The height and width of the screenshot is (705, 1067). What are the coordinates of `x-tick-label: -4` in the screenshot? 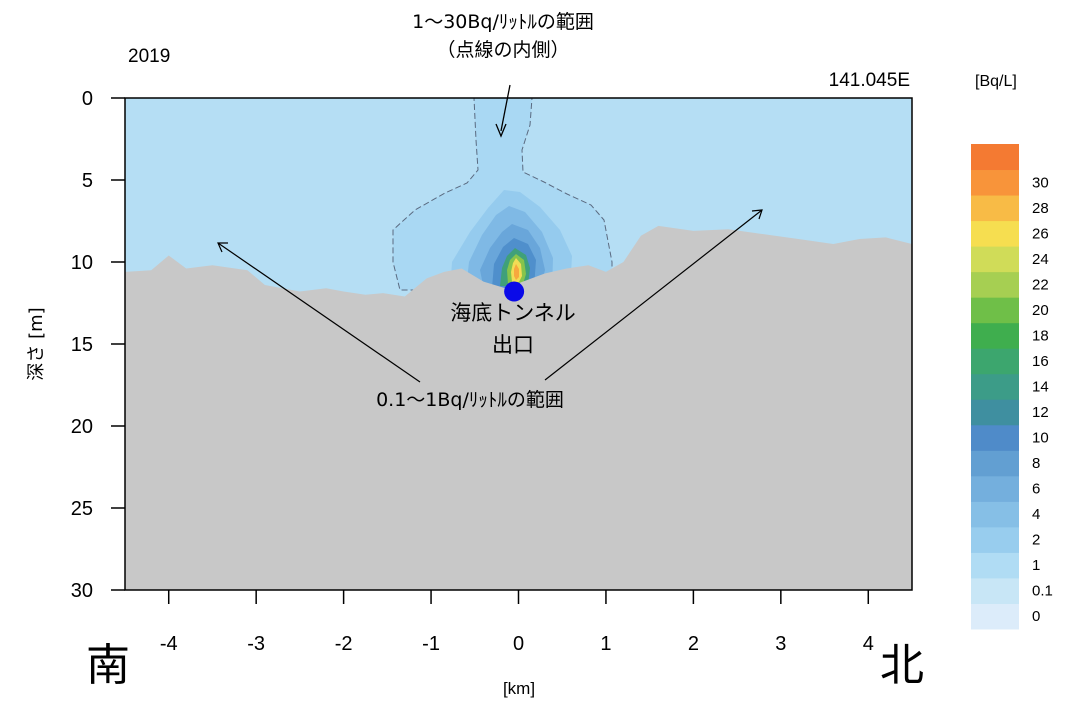 It's located at (169, 644).